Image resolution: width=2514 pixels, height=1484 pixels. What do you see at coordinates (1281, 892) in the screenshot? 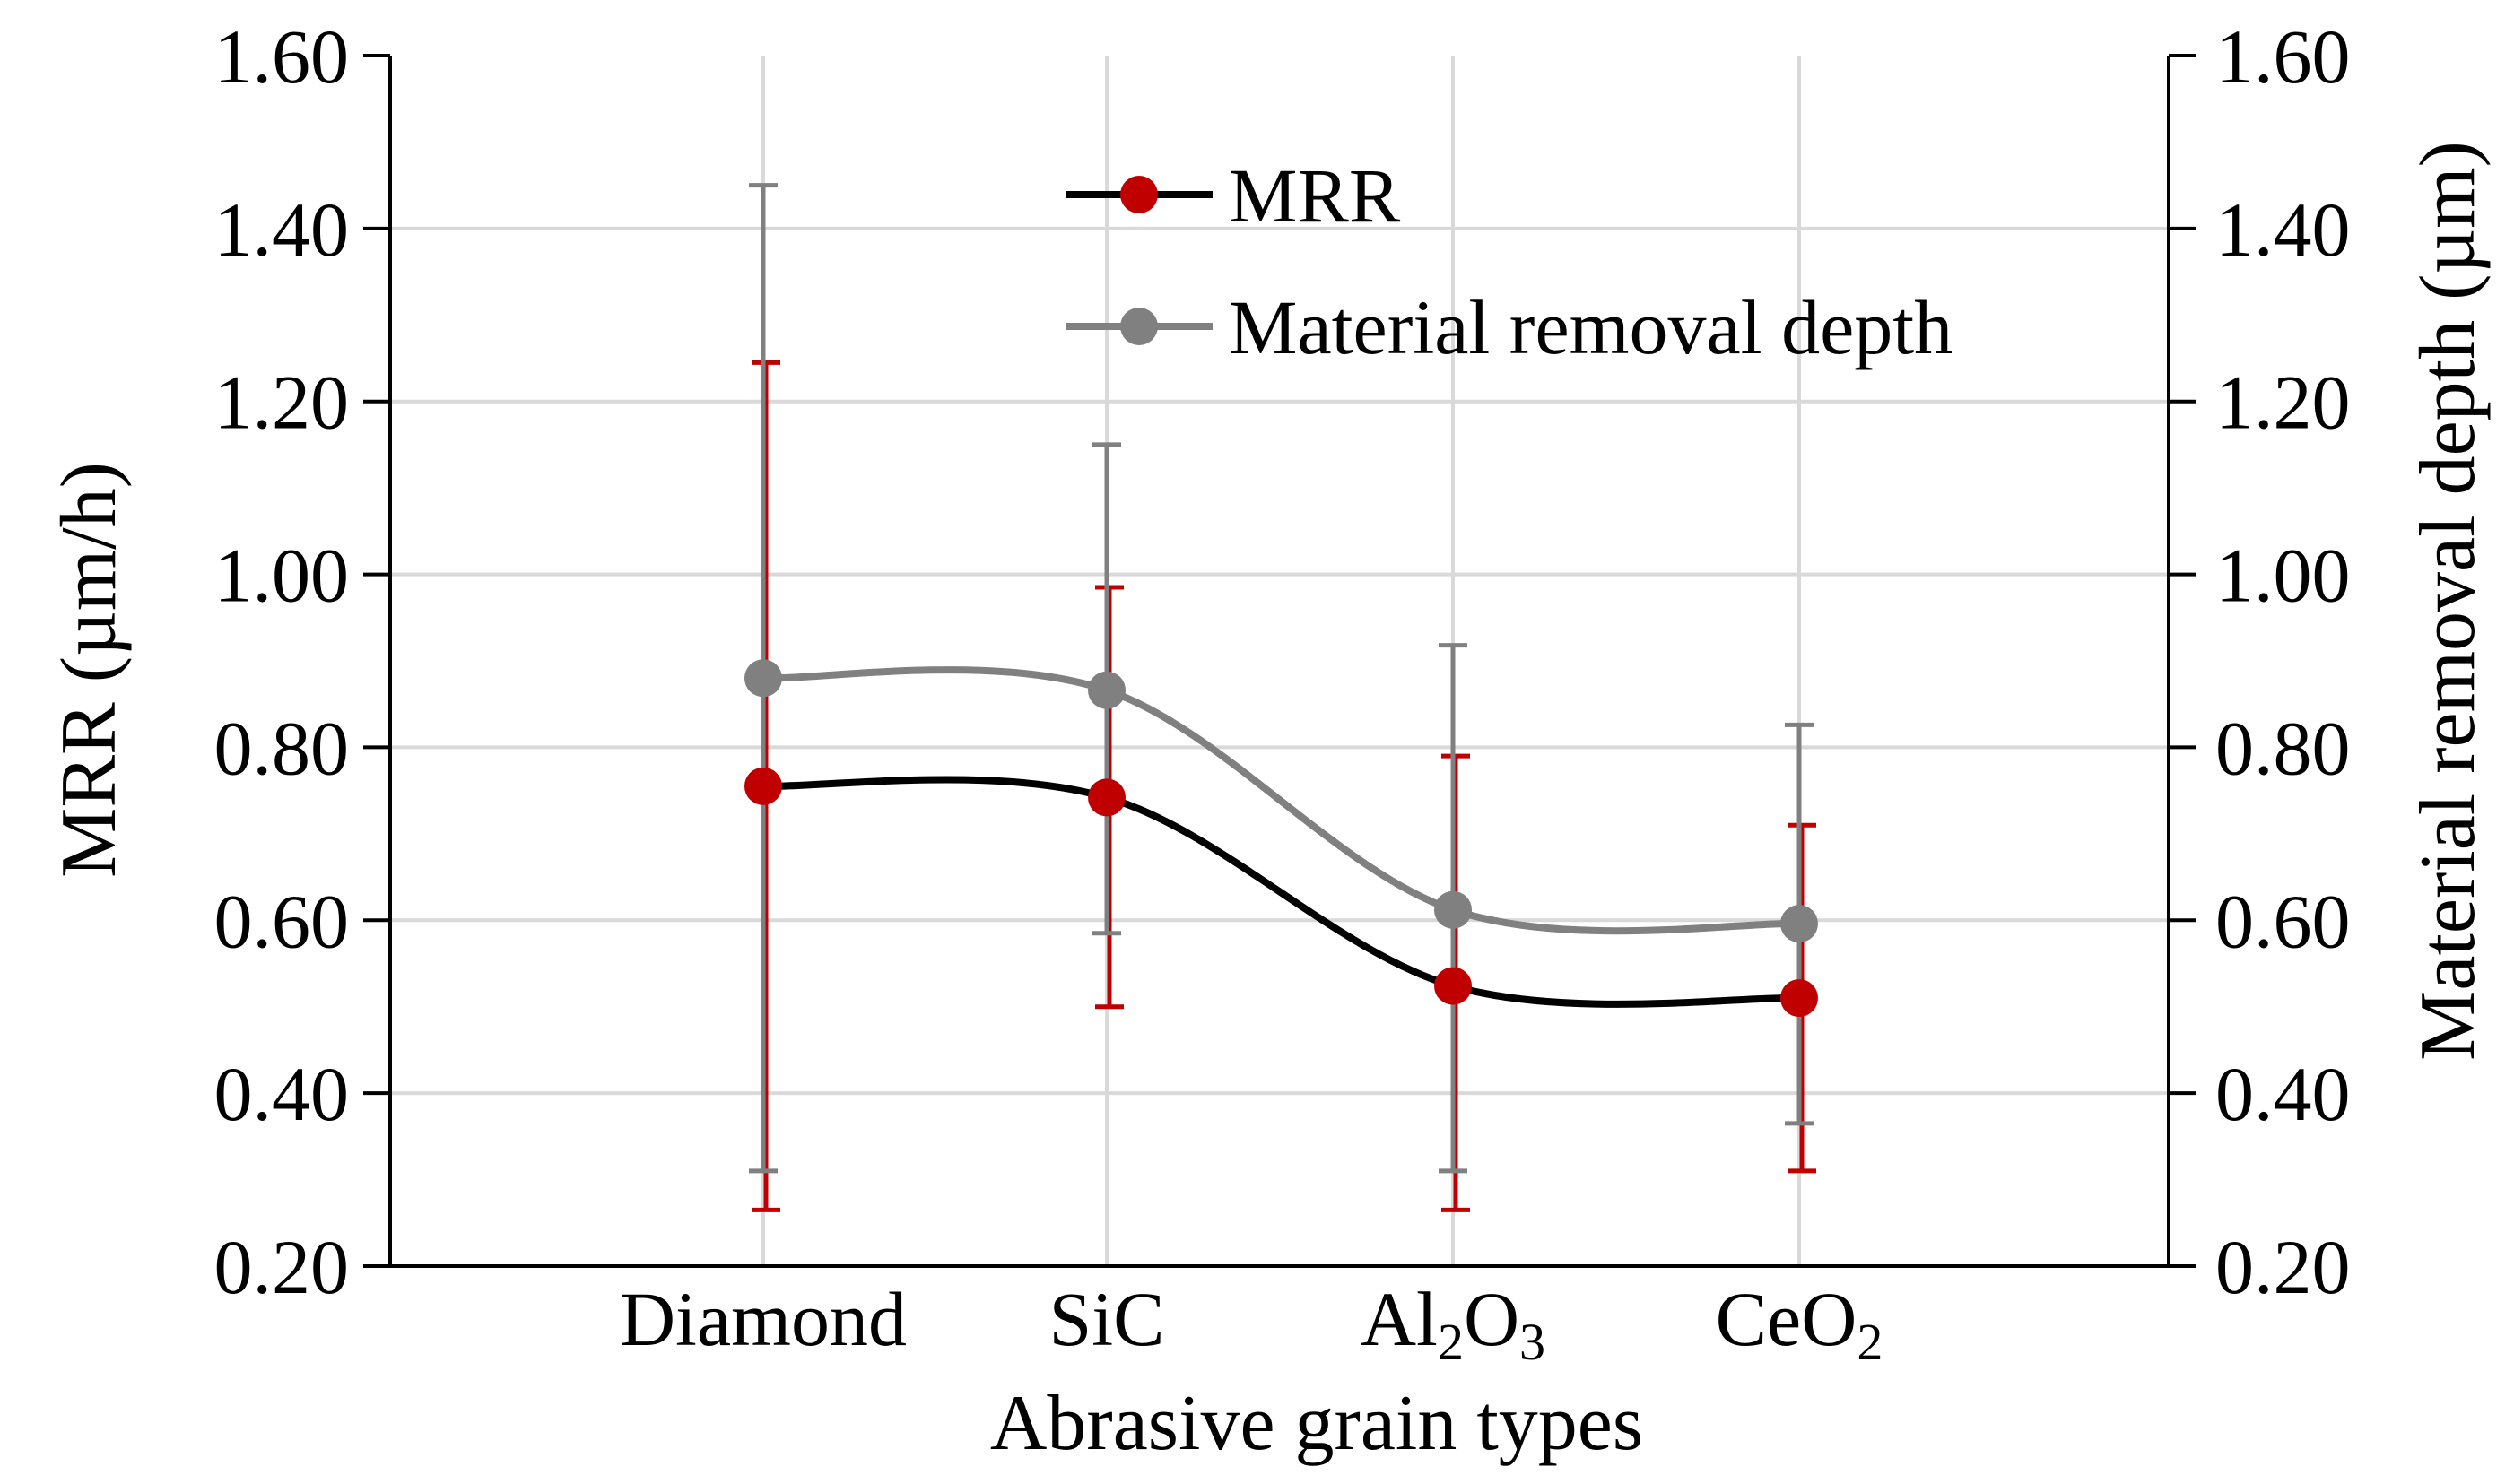
I see `mrr-line` at bounding box center [1281, 892].